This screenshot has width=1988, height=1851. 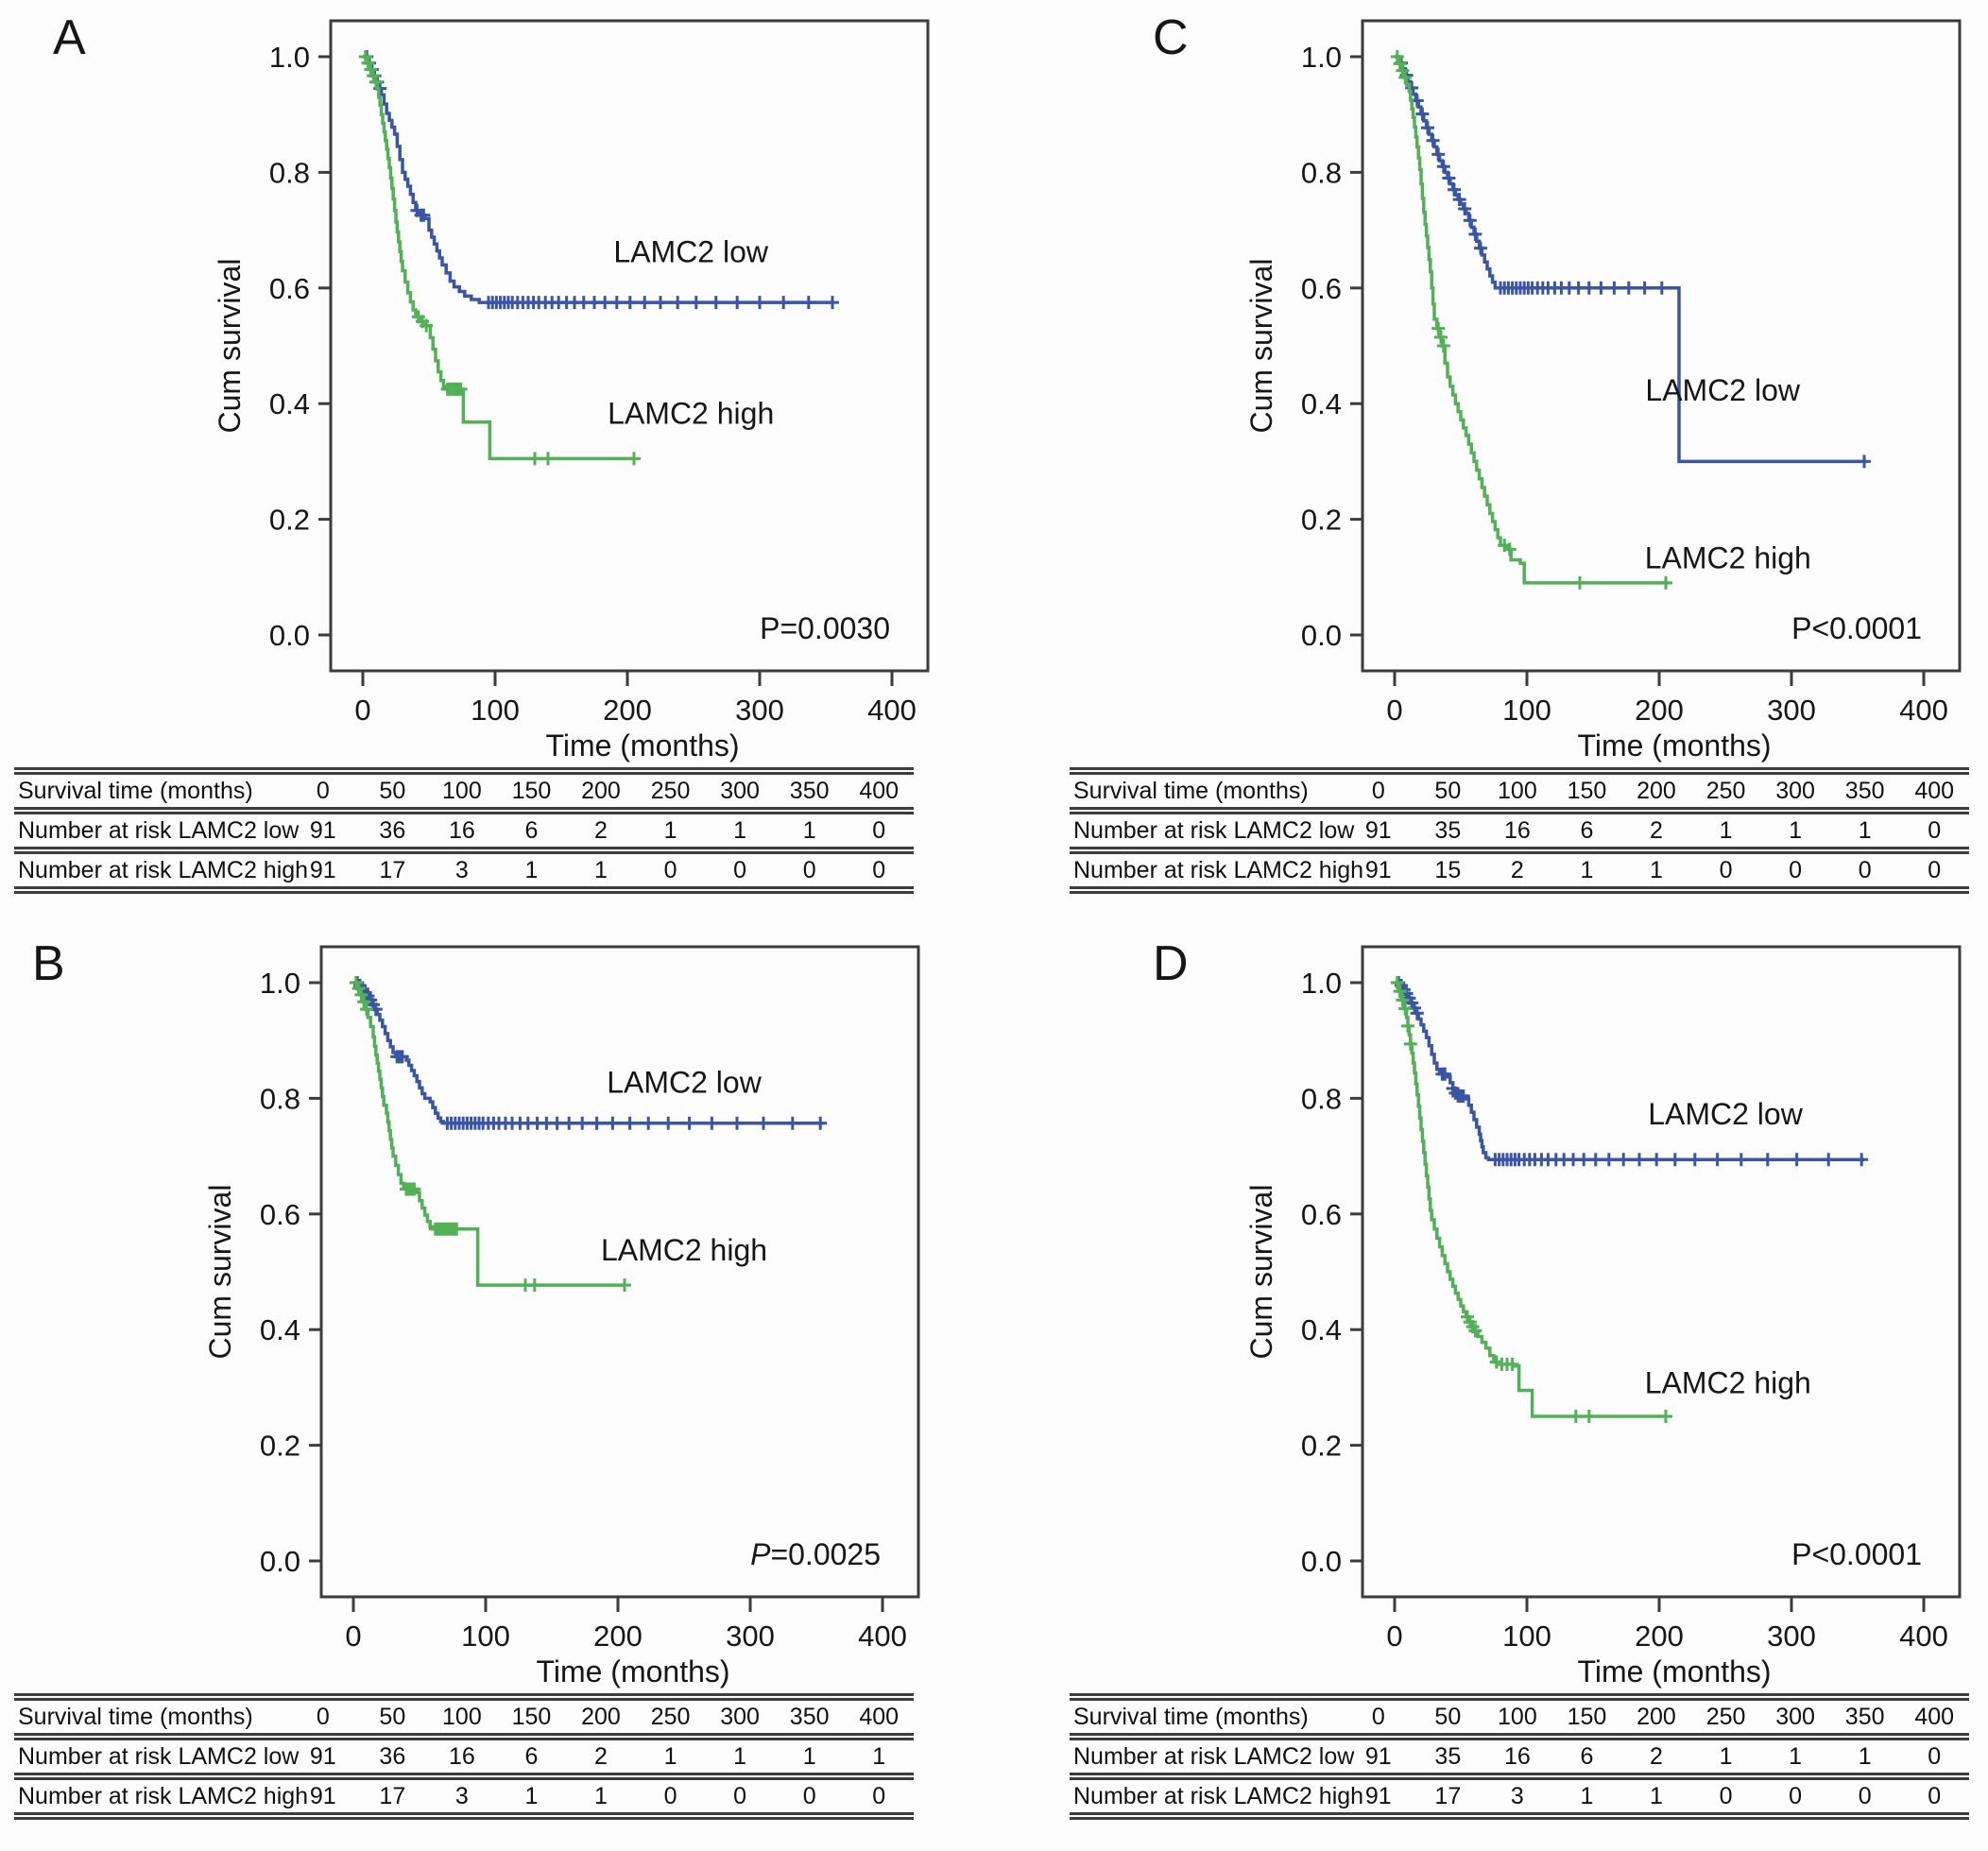 What do you see at coordinates (1448, 1795) in the screenshot?
I see `risk-count-cell: 17` at bounding box center [1448, 1795].